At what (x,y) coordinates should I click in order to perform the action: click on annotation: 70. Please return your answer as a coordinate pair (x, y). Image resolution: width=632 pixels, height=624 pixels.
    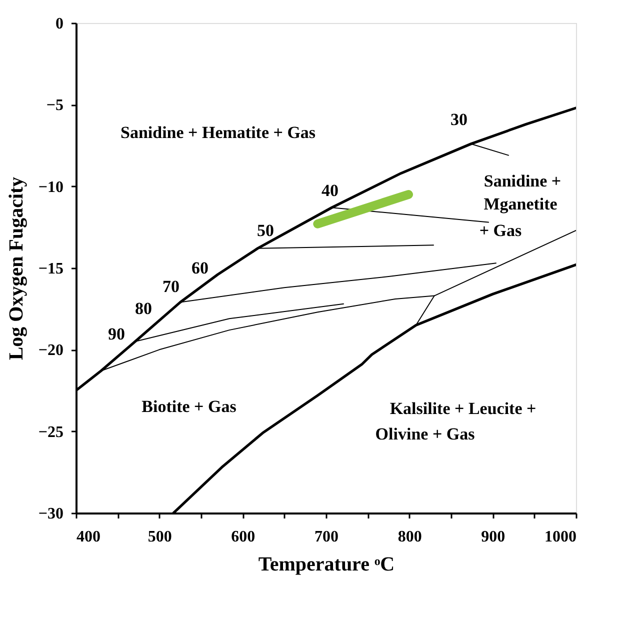
    Looking at the image, I should click on (171, 286).